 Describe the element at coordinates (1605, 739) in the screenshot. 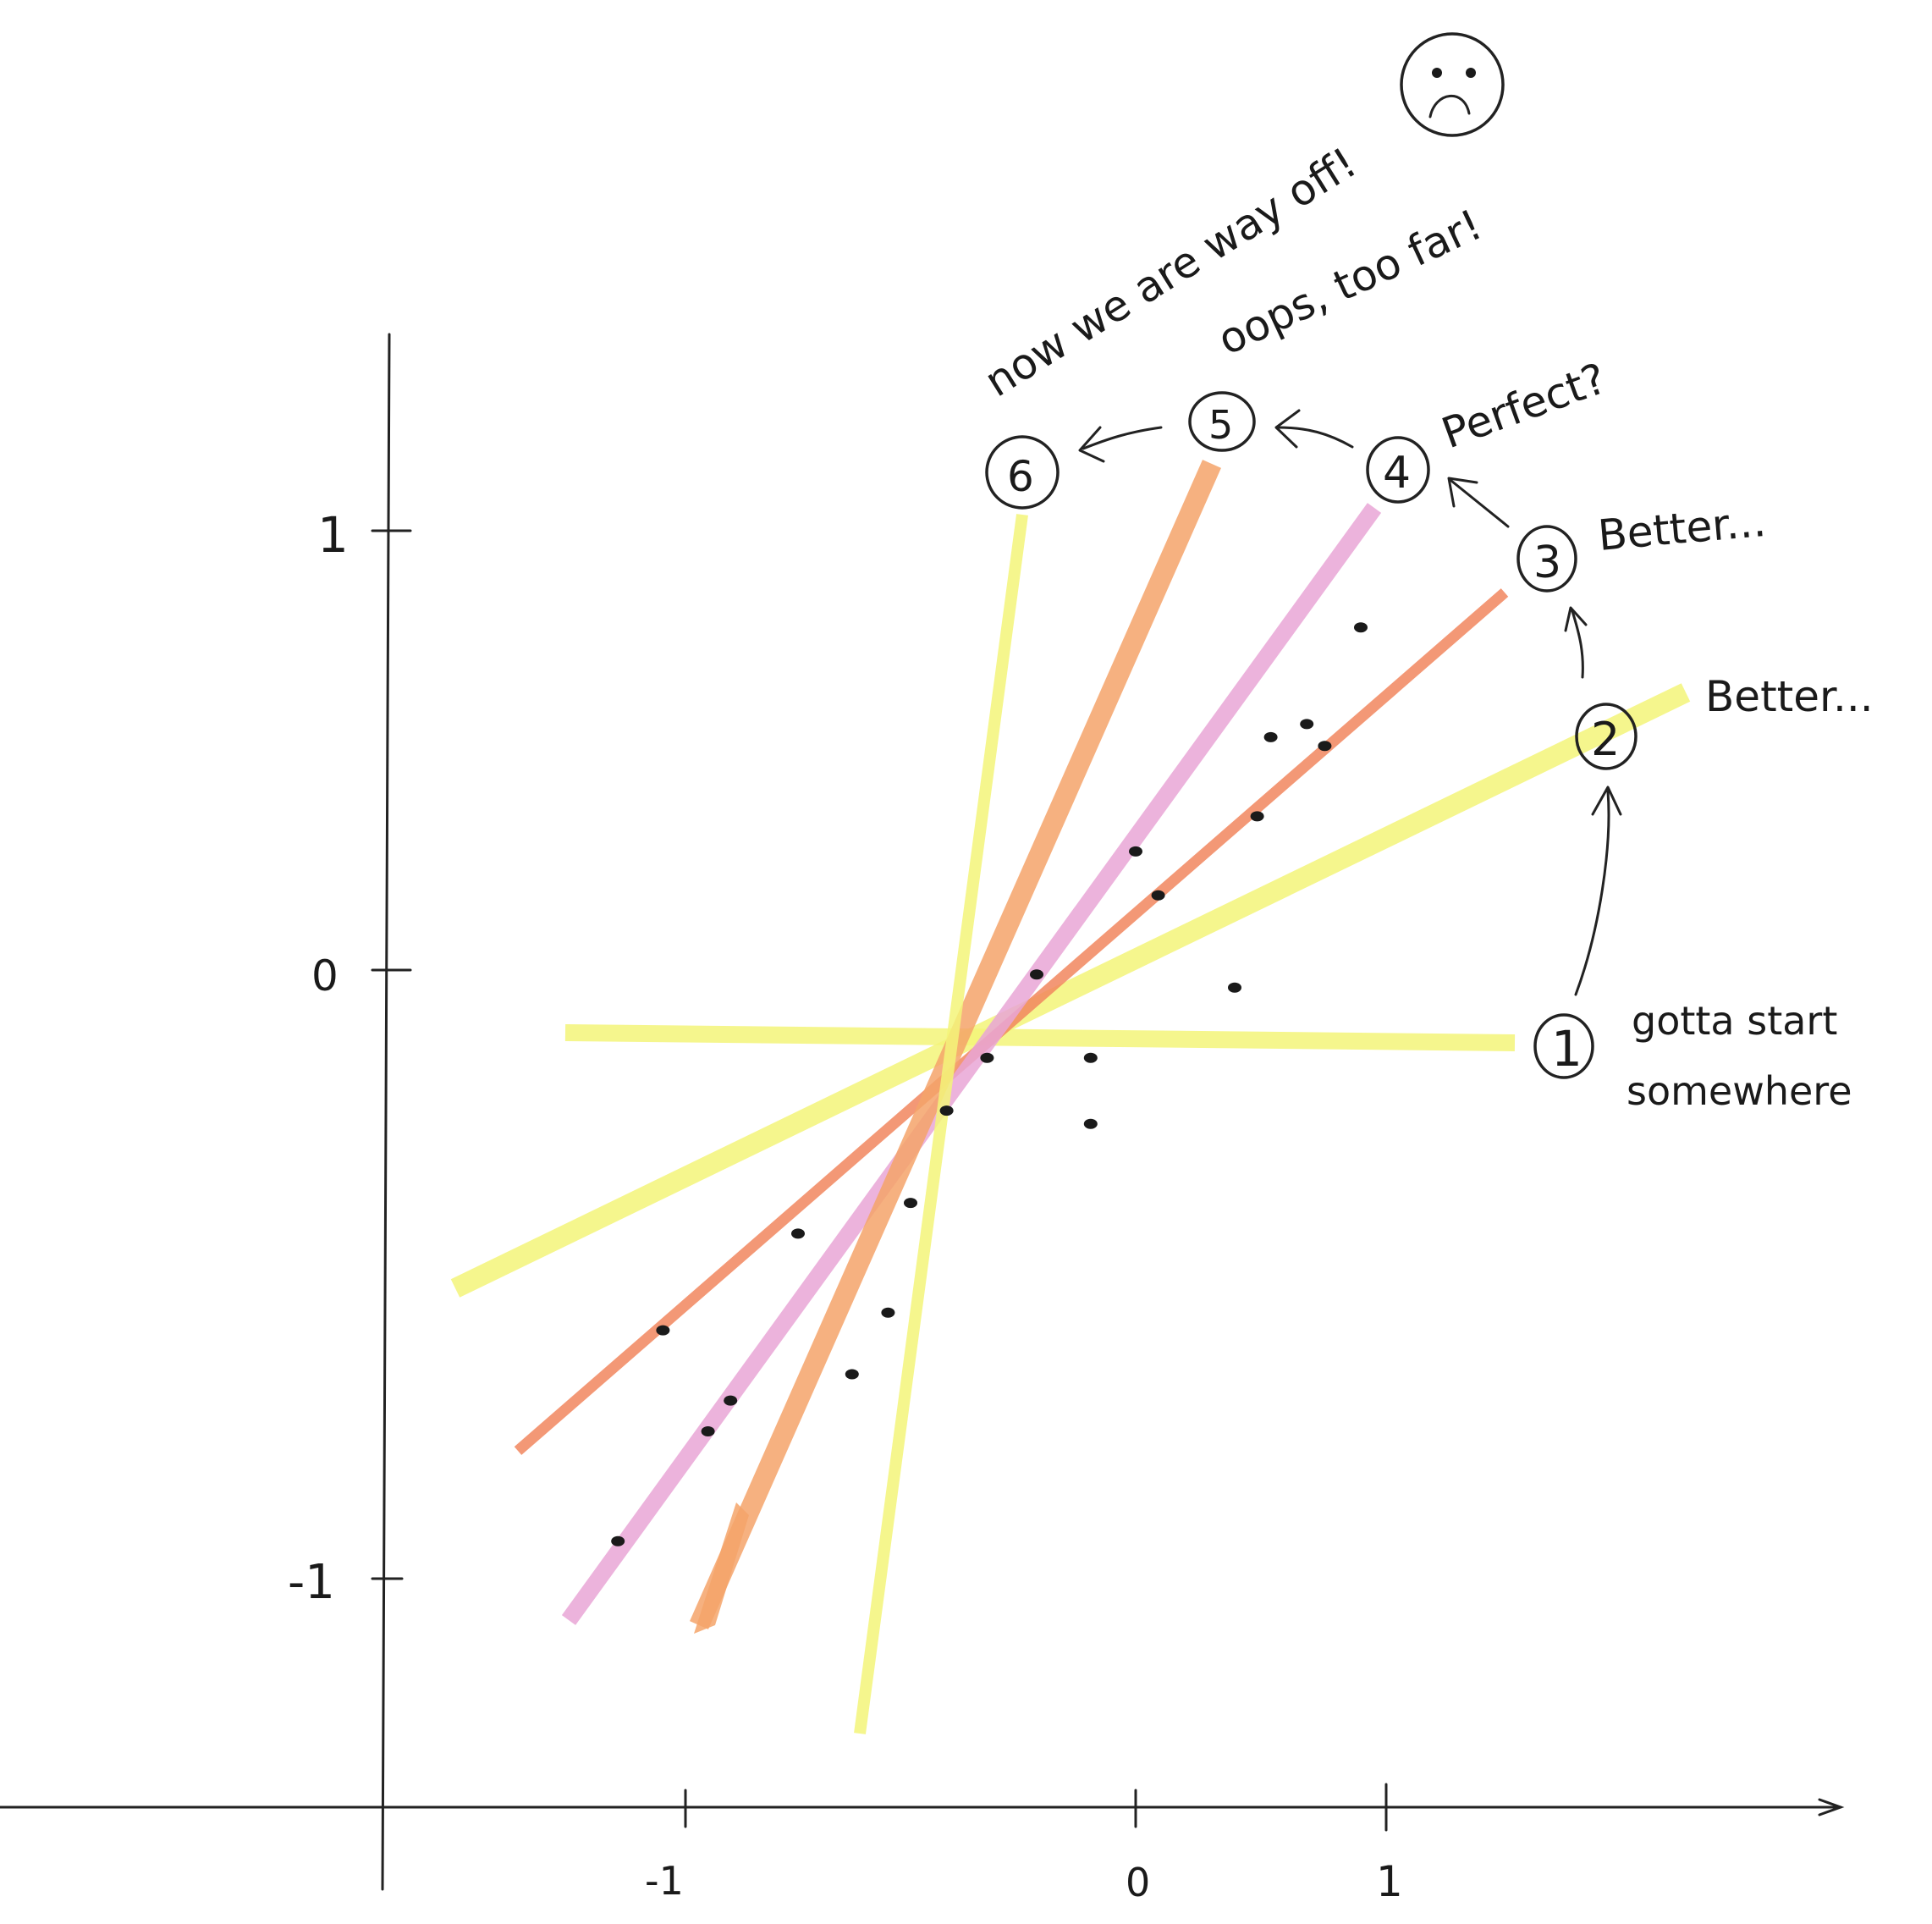

I see `step-2-number: 2` at that location.